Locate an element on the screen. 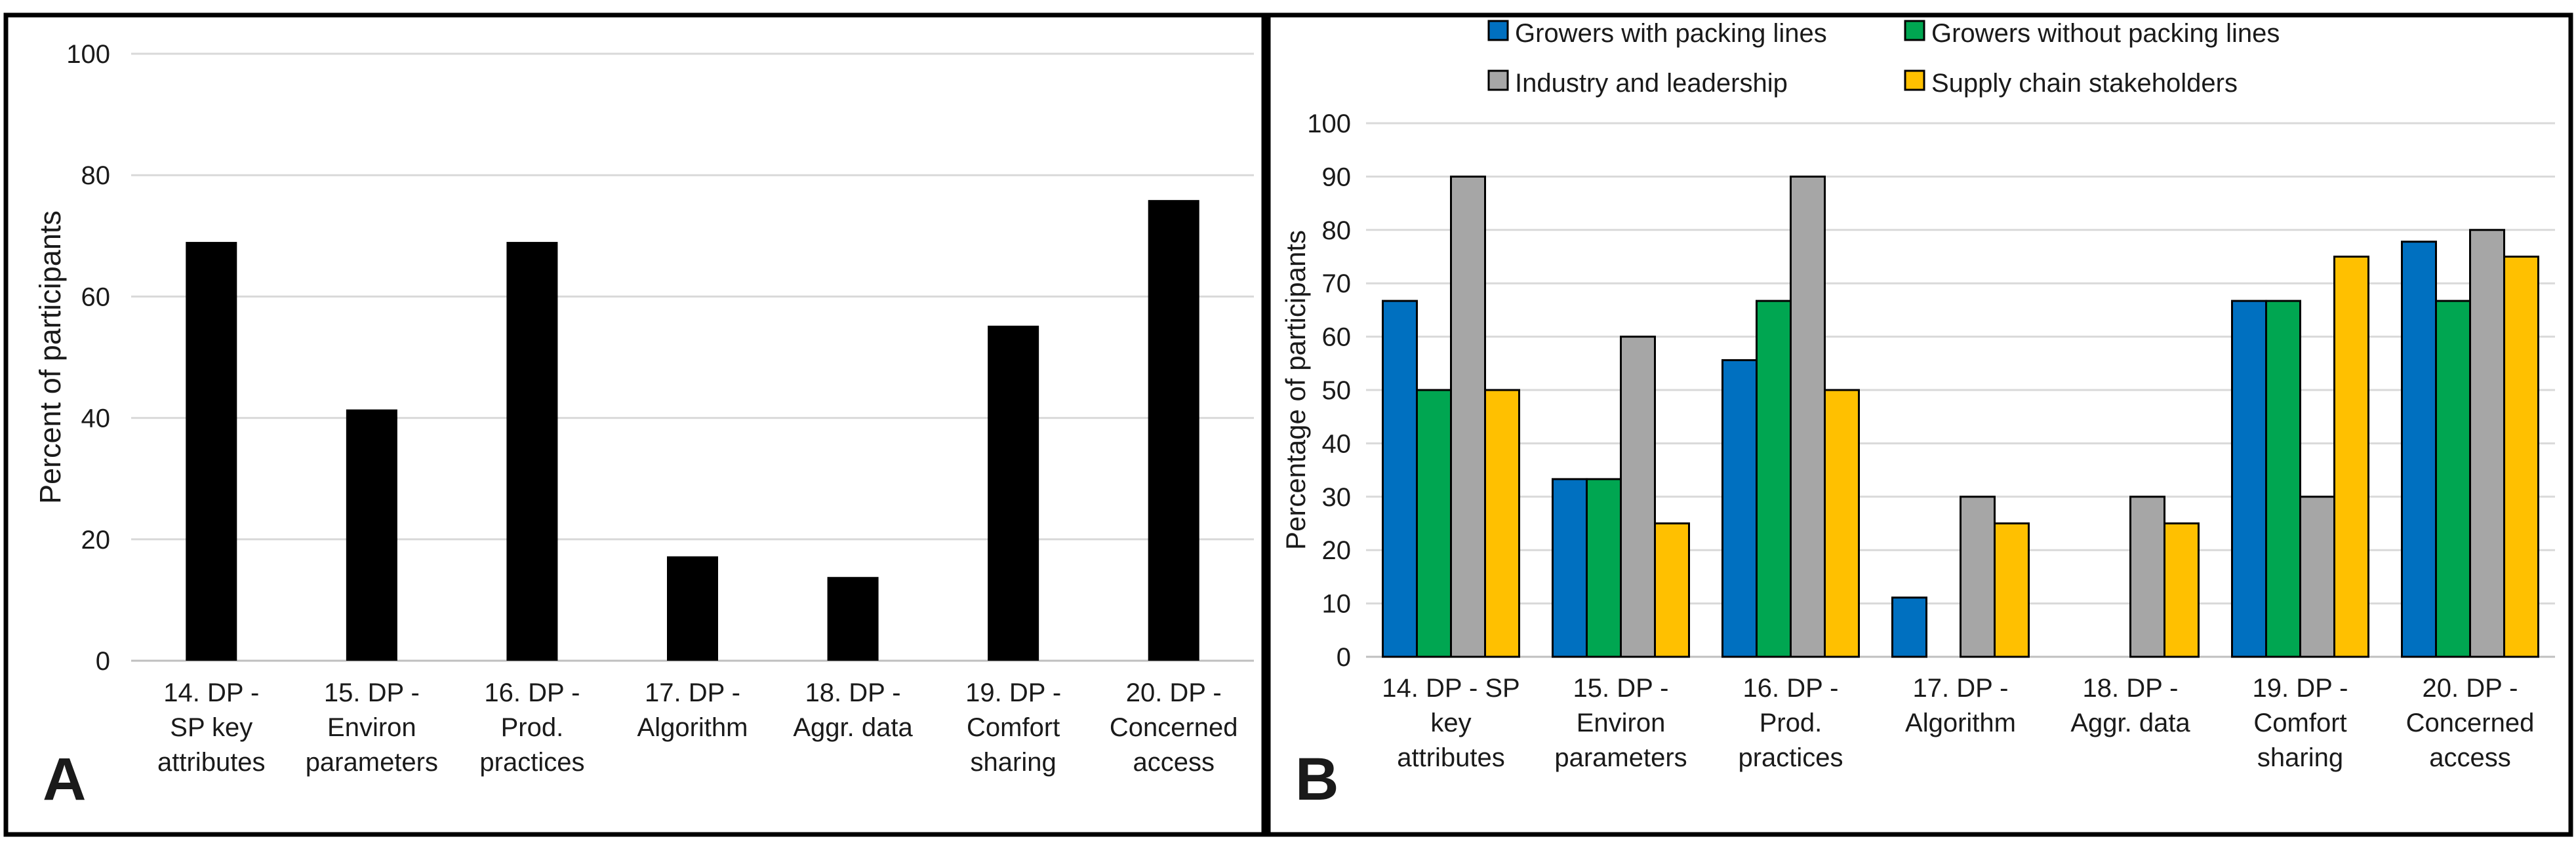 Image resolution: width=2576 pixels, height=860 pixels. y-tick-label: 50 is located at coordinates (1337, 390).